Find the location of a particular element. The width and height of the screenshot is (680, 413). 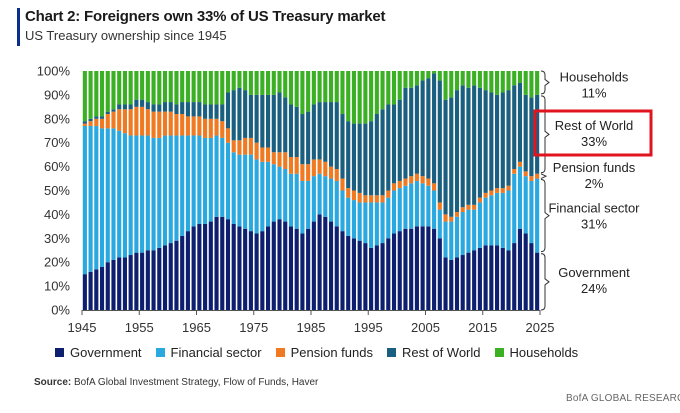

x-tick-label: 2025 is located at coordinates (540, 327).